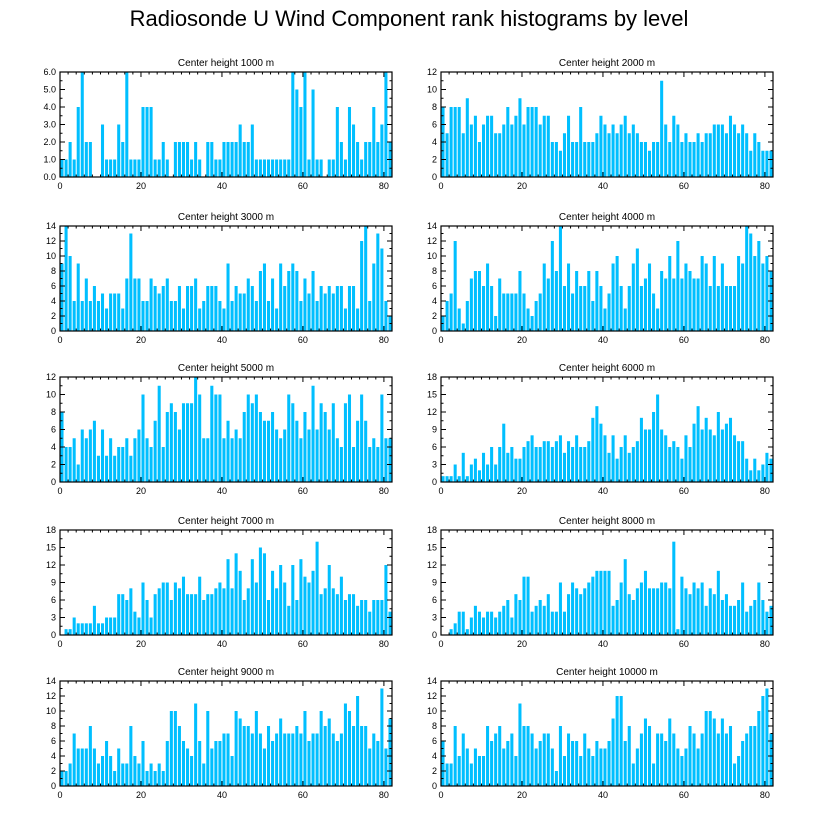 This screenshot has width=818, height=824. What do you see at coordinates (53, 430) in the screenshot?
I see `y-tick-label: 6` at bounding box center [53, 430].